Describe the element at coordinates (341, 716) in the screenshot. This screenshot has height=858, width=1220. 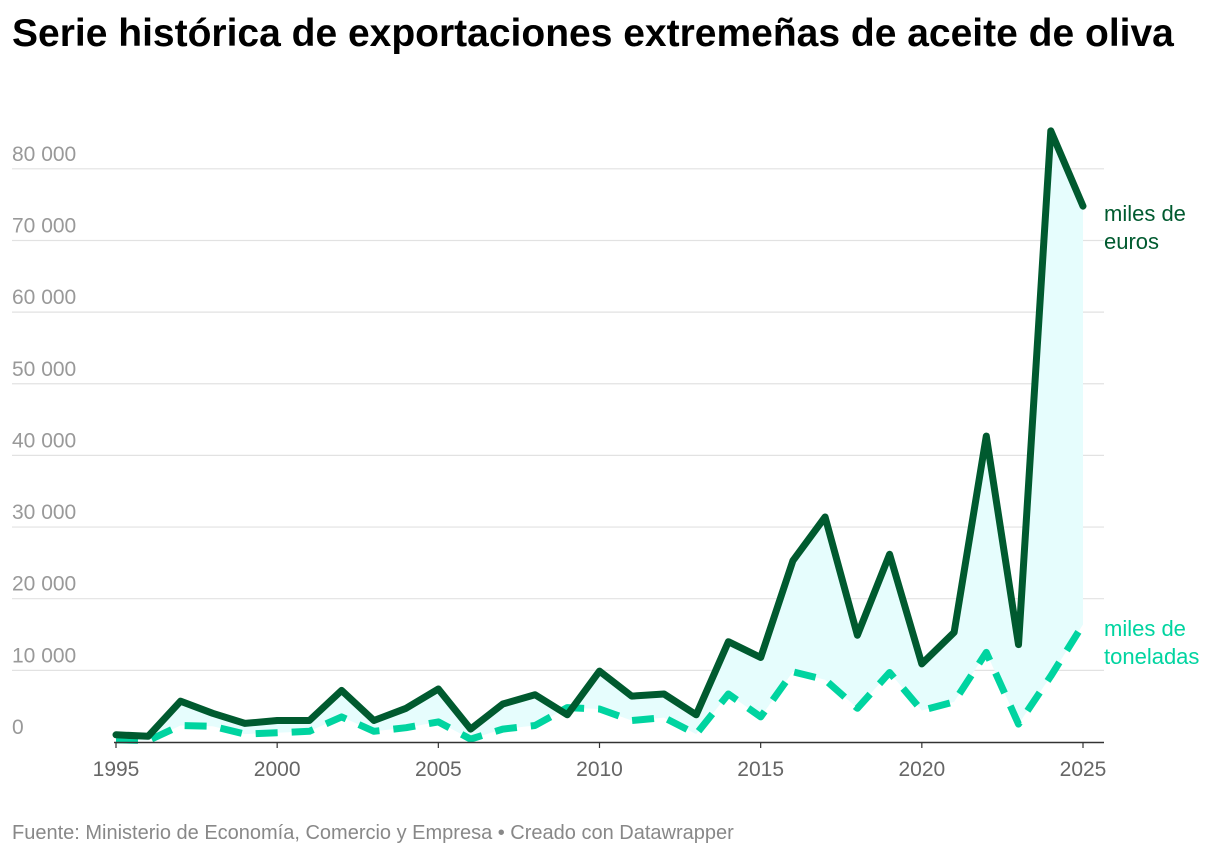
I see `point-miles-de-toneladas-2002` at that location.